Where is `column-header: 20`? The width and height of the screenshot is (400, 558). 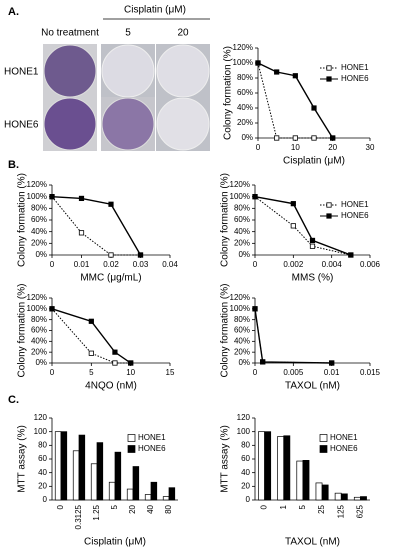
column-header: 20 is located at coordinates (183, 33).